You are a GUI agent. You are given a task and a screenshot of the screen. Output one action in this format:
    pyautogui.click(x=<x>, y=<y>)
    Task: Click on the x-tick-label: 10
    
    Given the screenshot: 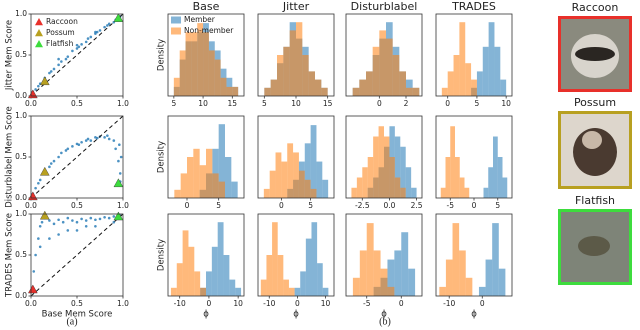 What is the action you would take?
    pyautogui.click(x=203, y=103)
    